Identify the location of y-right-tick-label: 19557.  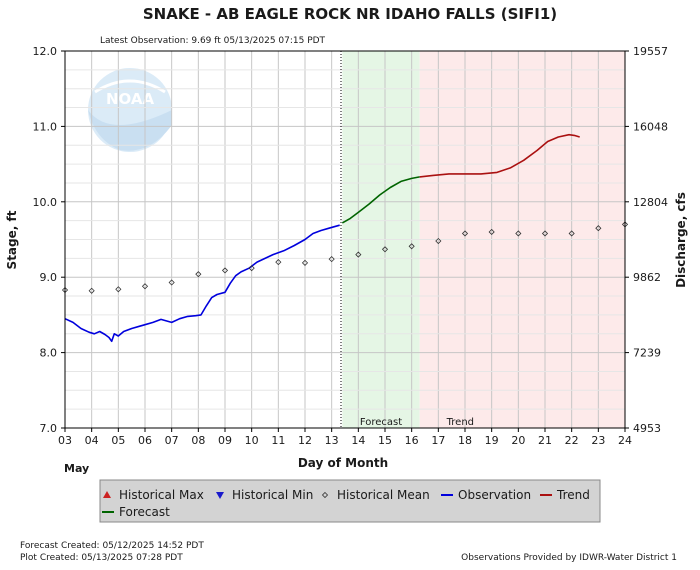
(650, 51).